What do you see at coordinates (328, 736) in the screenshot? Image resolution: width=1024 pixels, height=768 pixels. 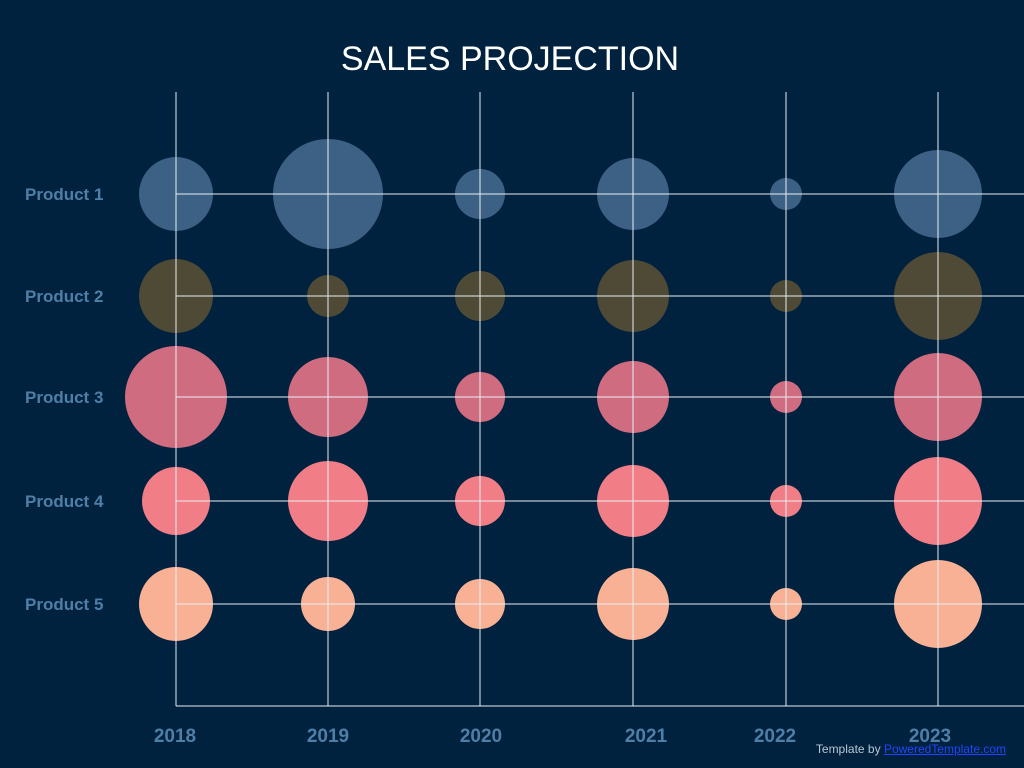 I see `x-tick-label-2019: 2019` at bounding box center [328, 736].